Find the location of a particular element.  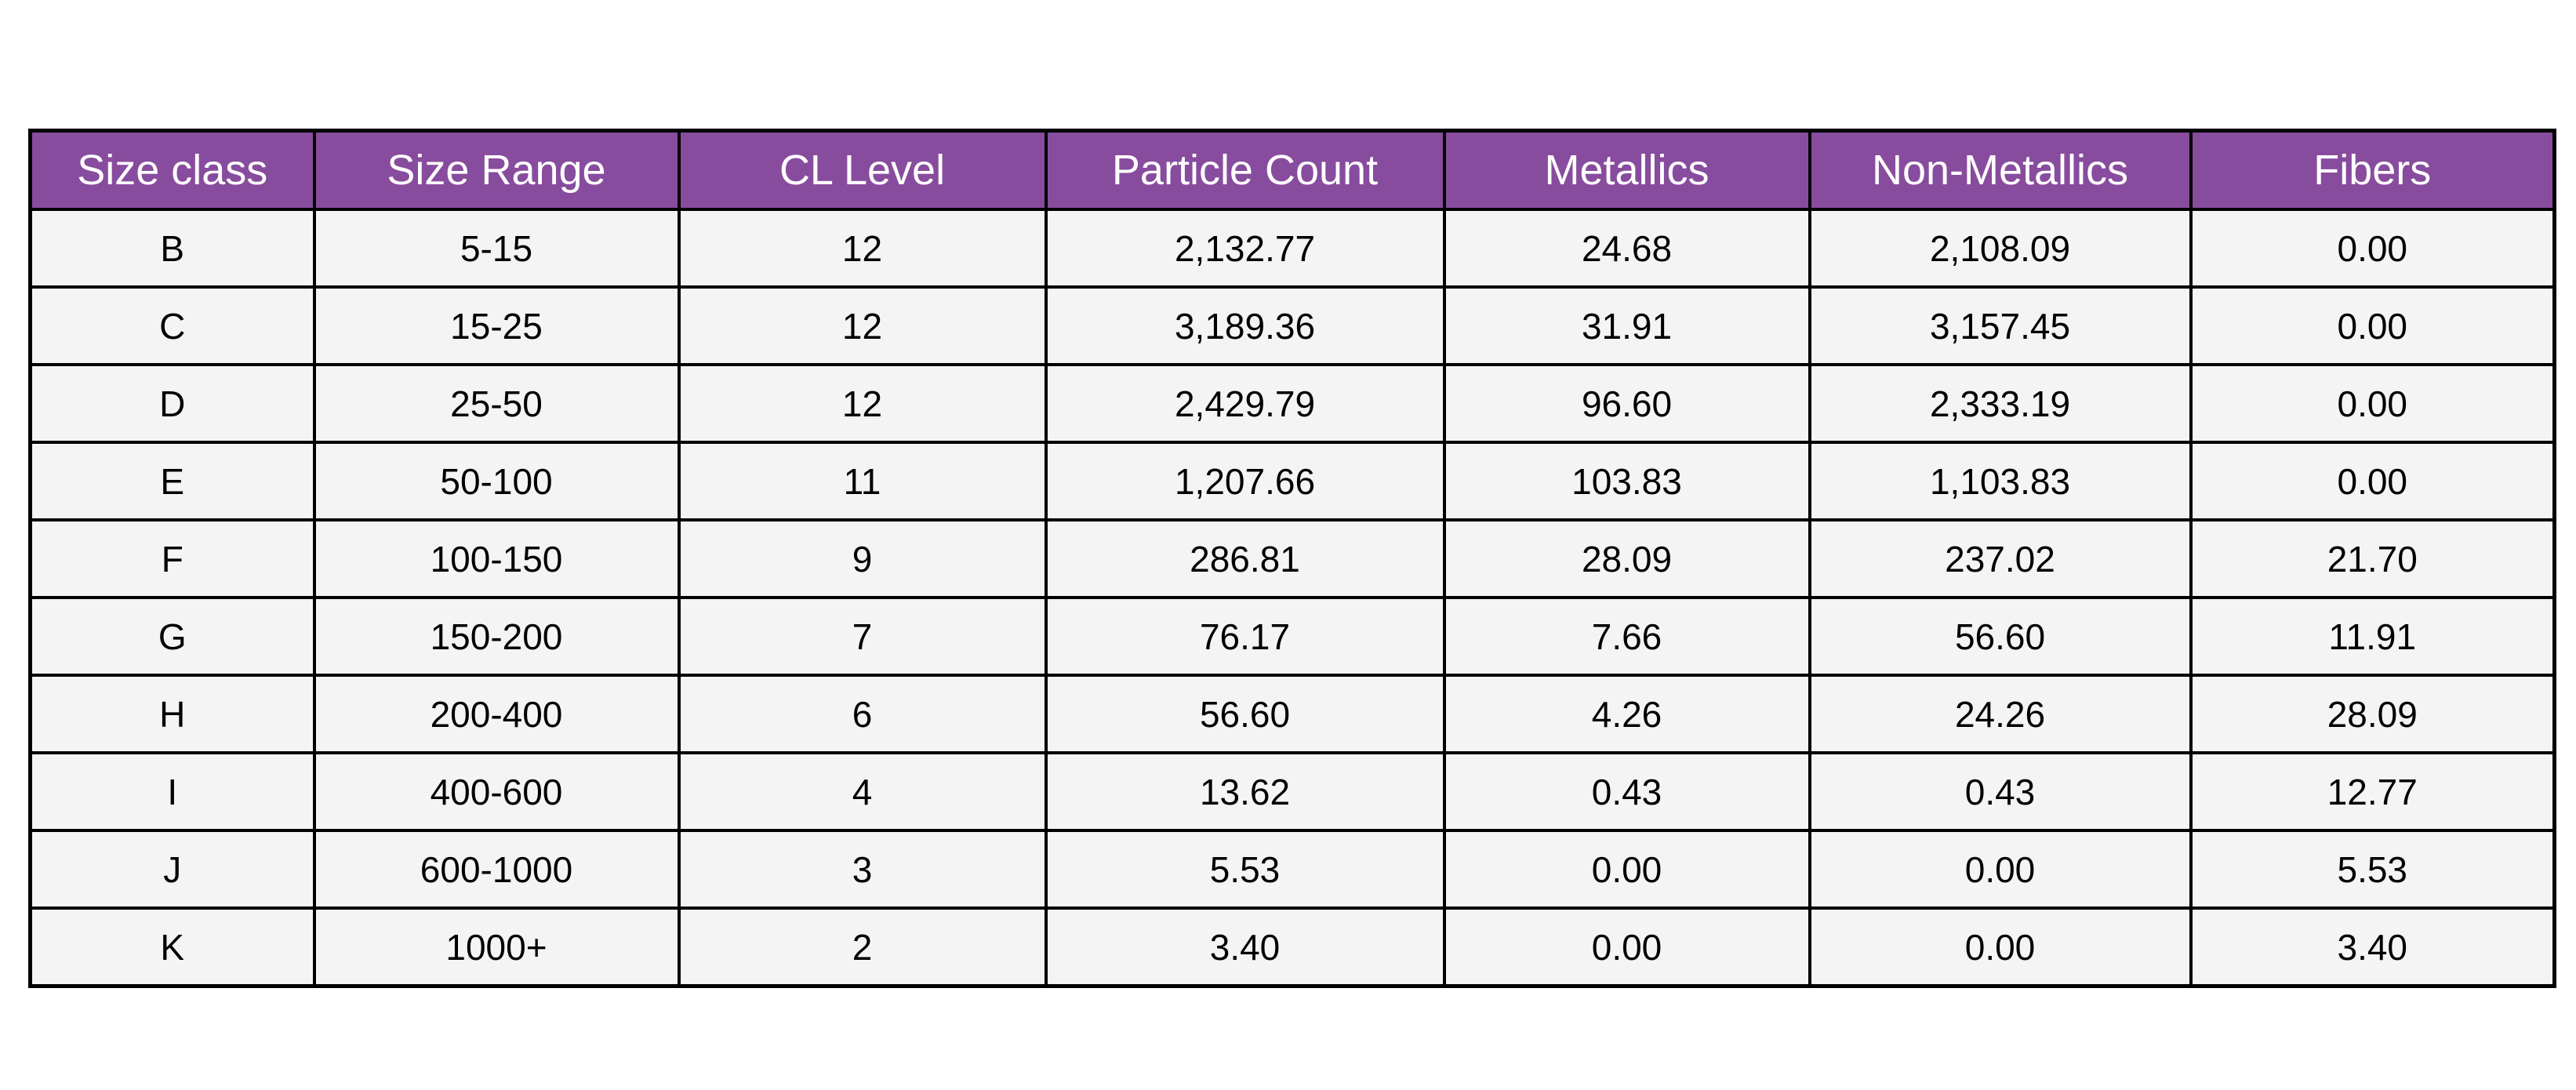

cell-size-class: K is located at coordinates (172, 947).